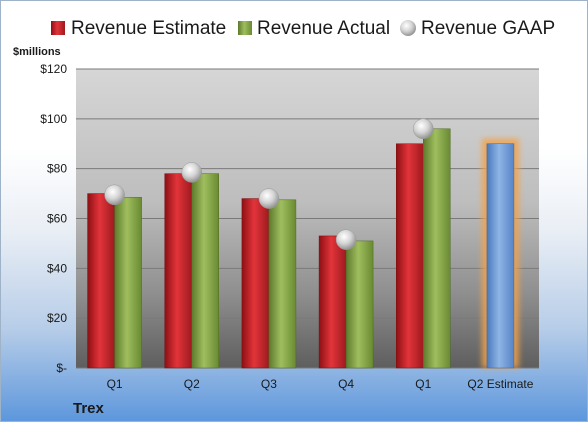  What do you see at coordinates (37, 52) in the screenshot?
I see `y-axis-unit-label: $millions` at bounding box center [37, 52].